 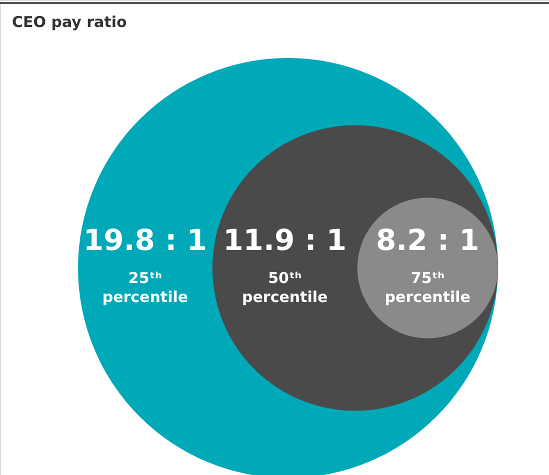 What do you see at coordinates (145, 240) in the screenshot?
I see `data-label: 19.8 : 1` at bounding box center [145, 240].